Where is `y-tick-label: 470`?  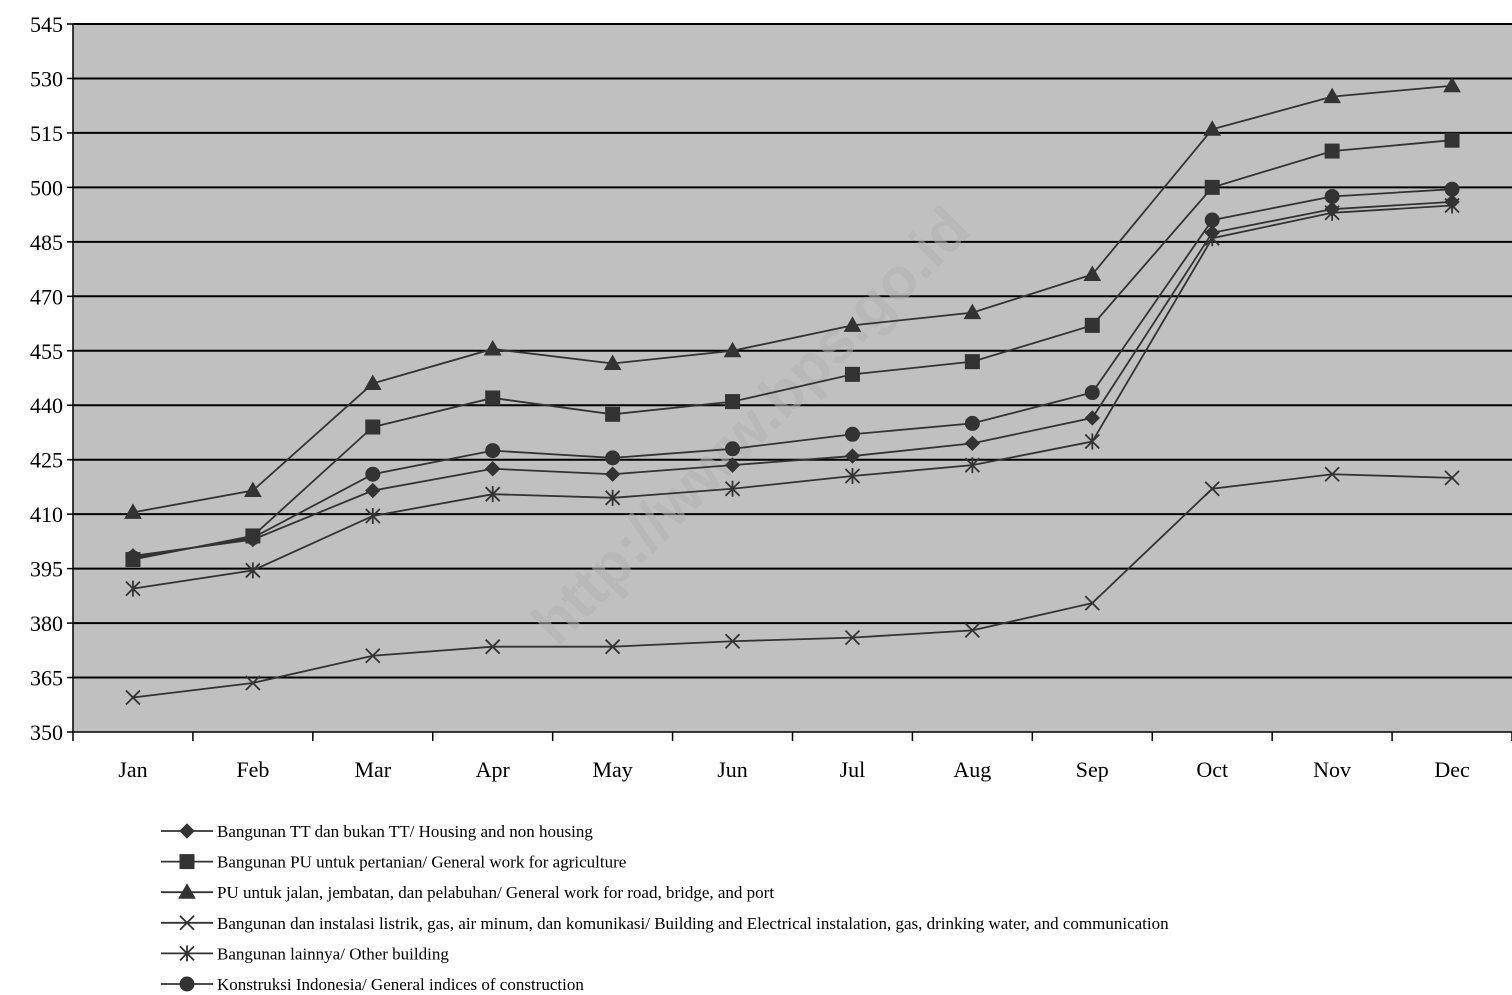 y-tick-label: 470 is located at coordinates (46, 296).